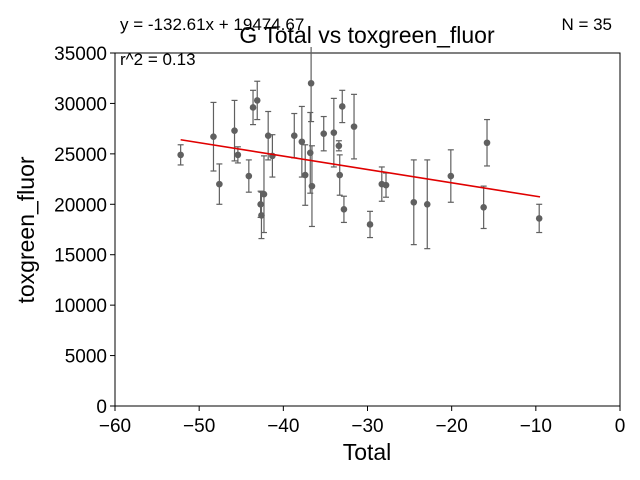  I want to click on y-tick-label: 10000, so click(80, 306).